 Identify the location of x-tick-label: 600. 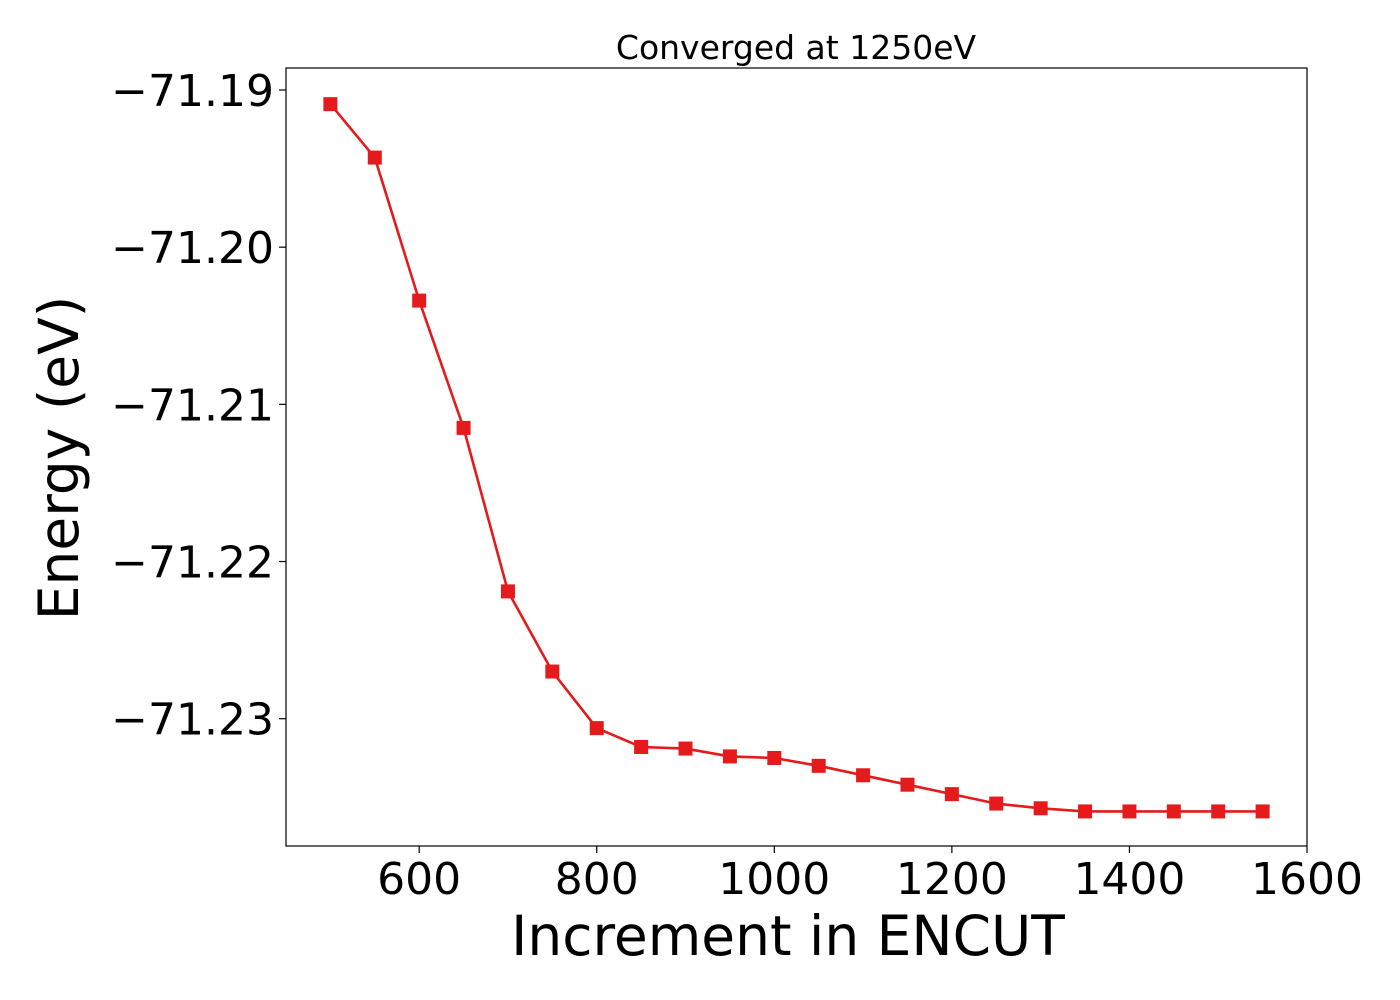
(419, 879).